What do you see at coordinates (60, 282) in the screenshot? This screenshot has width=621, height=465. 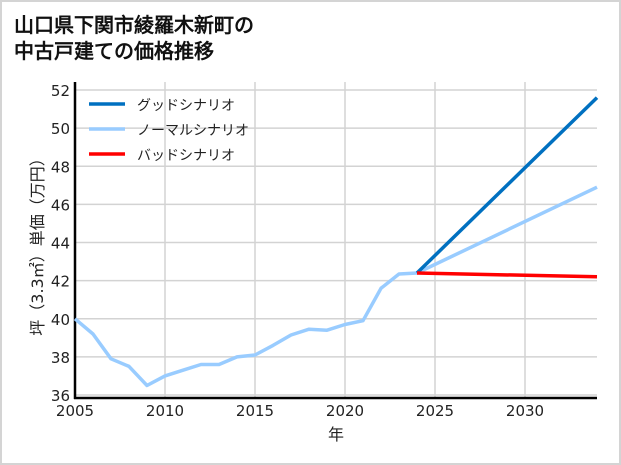 I see `y-tick-label: 42` at bounding box center [60, 282].